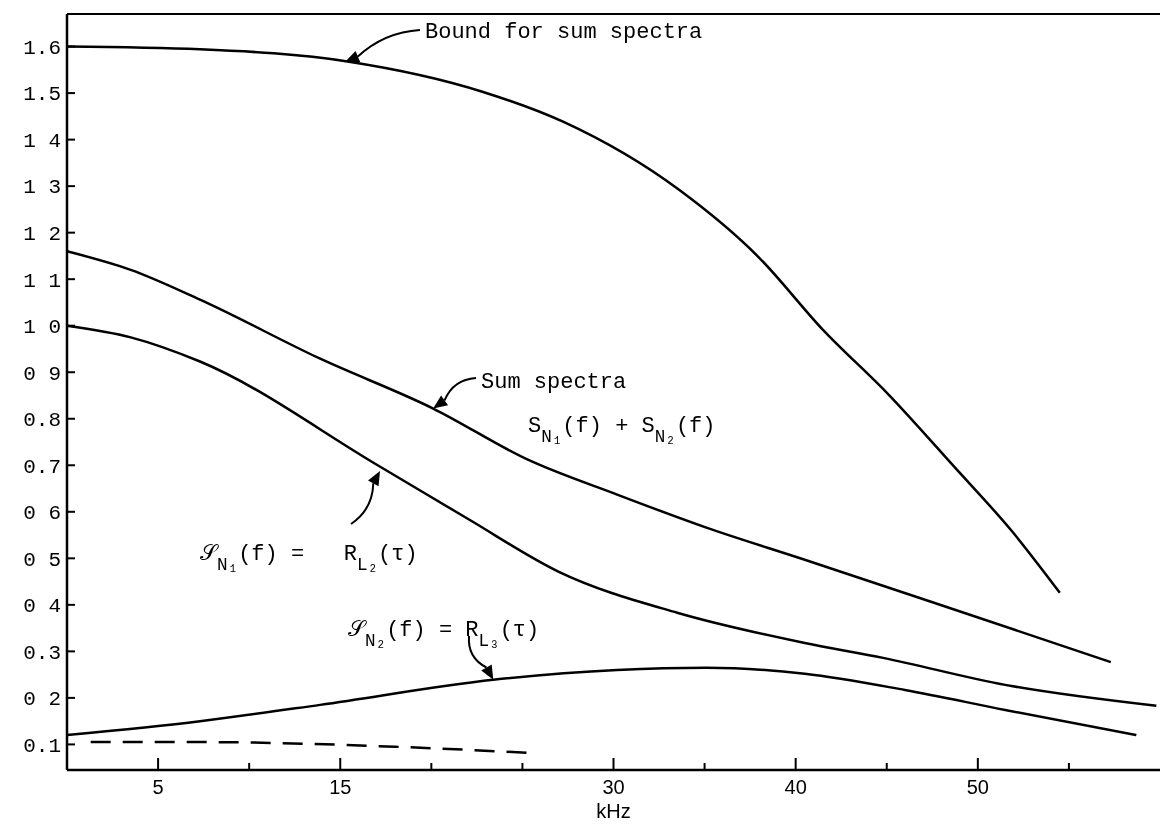 This screenshot has height=834, width=1172. What do you see at coordinates (42, 560) in the screenshot?
I see `y-tick-label: 0 5` at bounding box center [42, 560].